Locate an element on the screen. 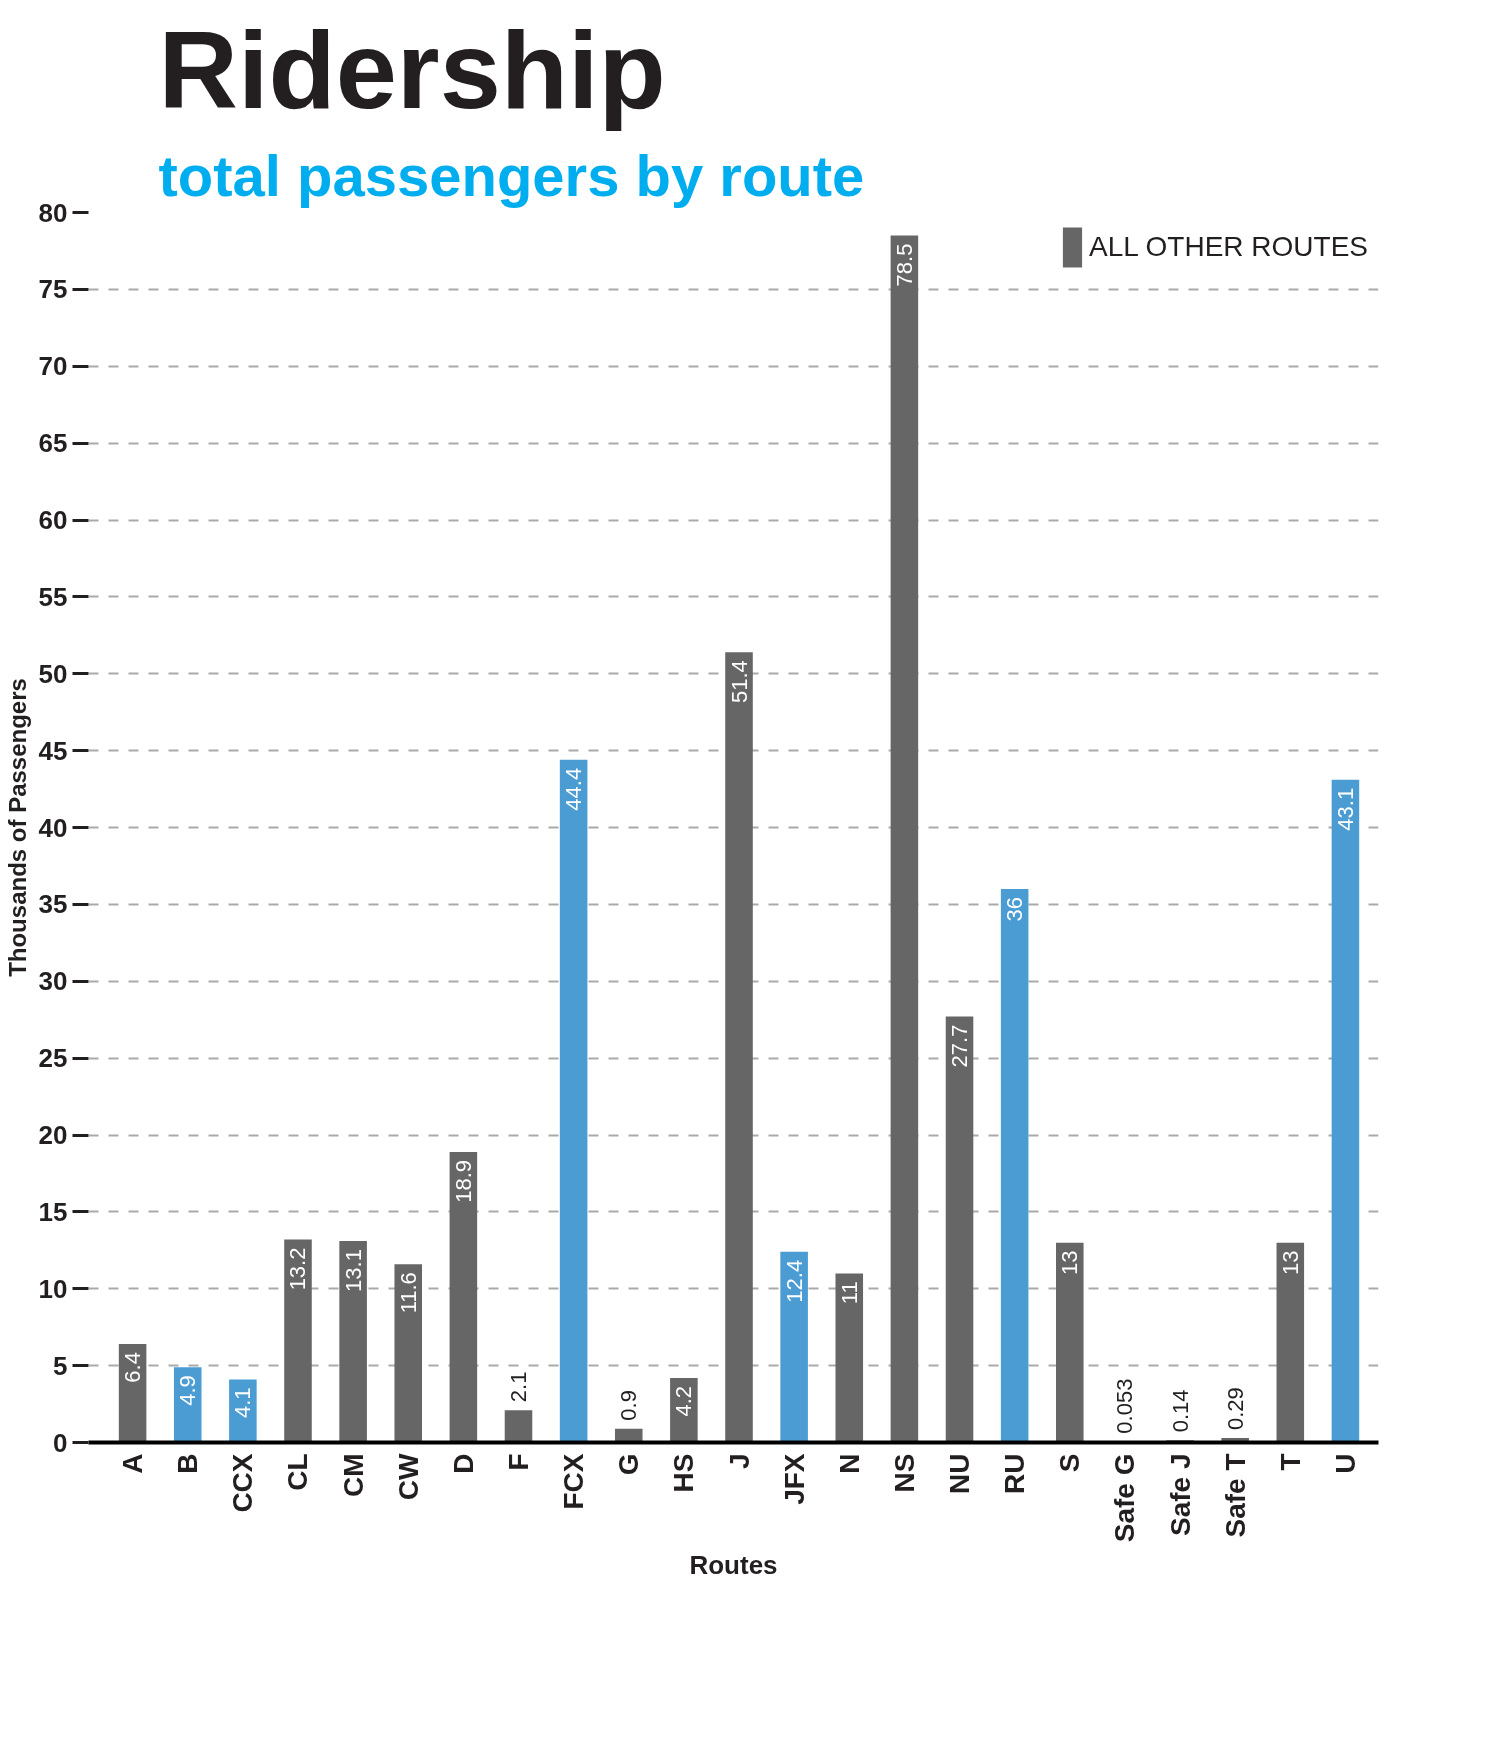 Image resolution: width=1505 pixels, height=1747 pixels. x-tick-label: N is located at coordinates (849, 1463).